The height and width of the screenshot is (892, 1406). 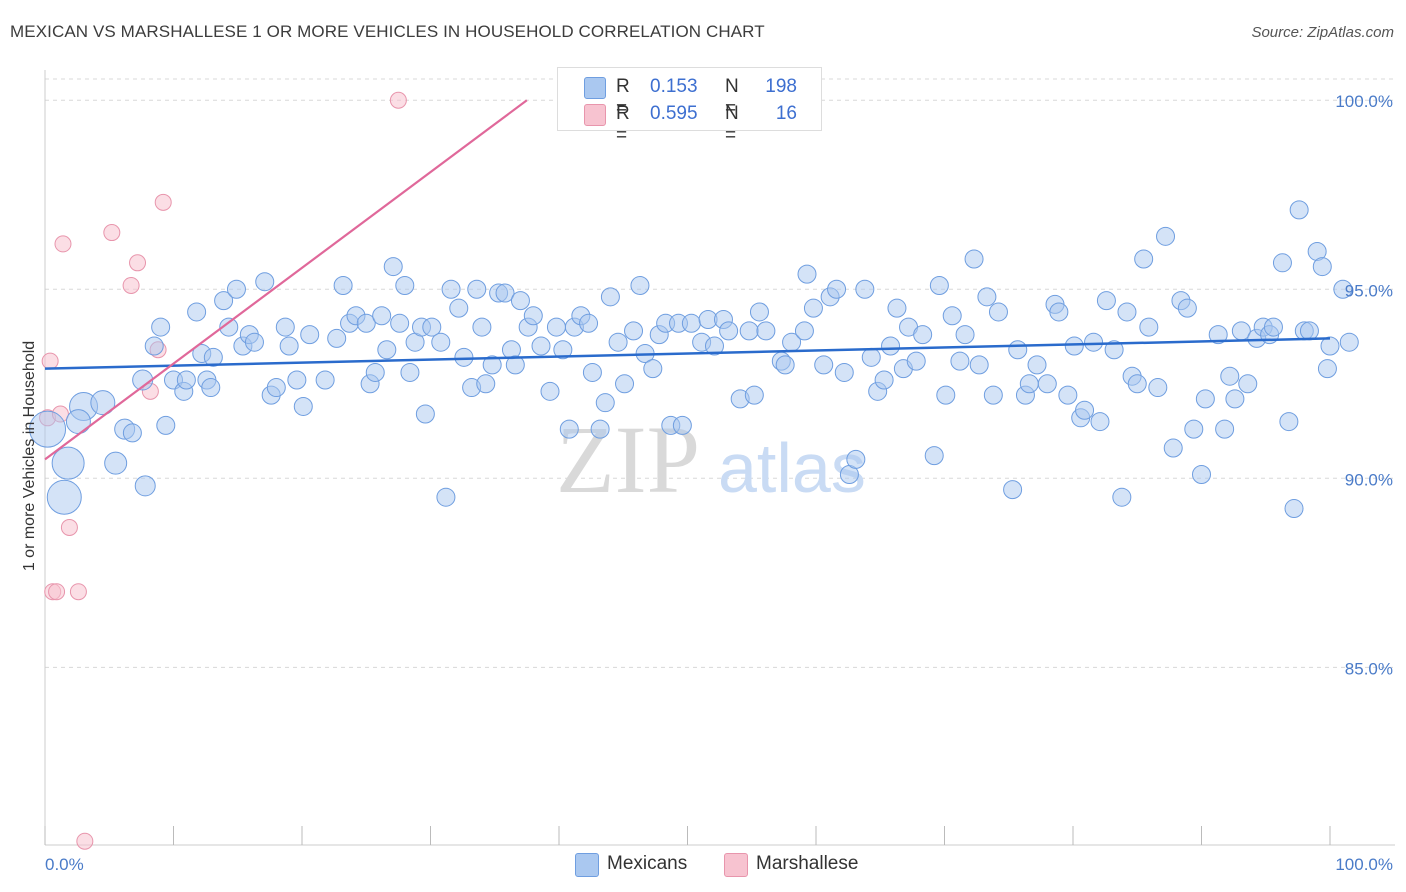 What do you see at coordinates (595, 115) in the screenshot?
I see `legend-swatch-marshallese` at bounding box center [595, 115].